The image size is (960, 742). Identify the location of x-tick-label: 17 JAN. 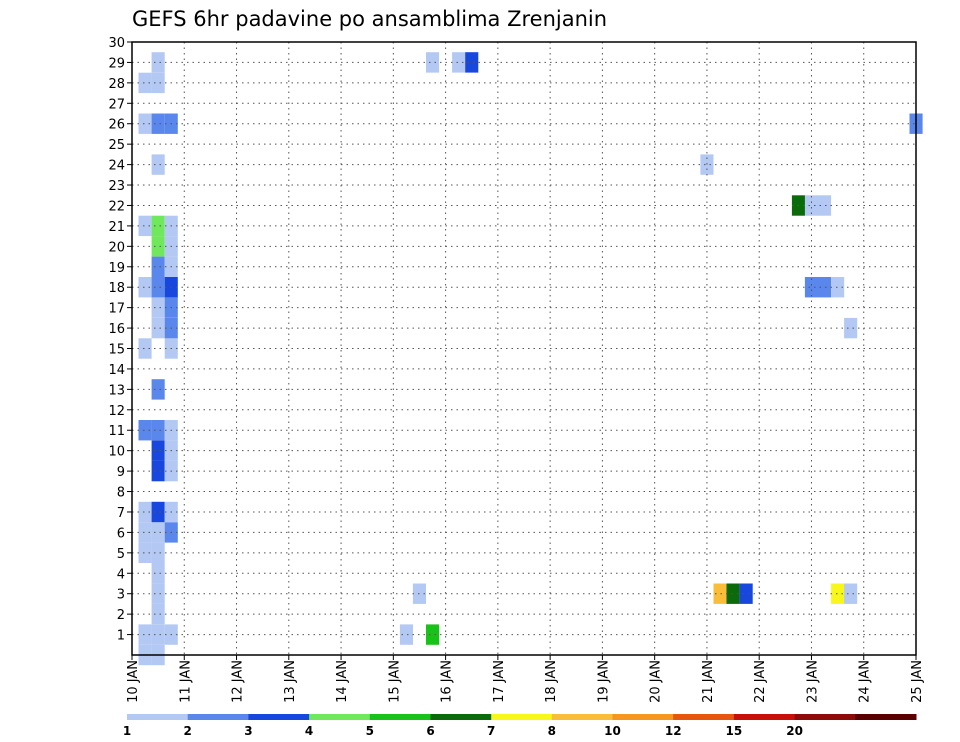
(499, 681).